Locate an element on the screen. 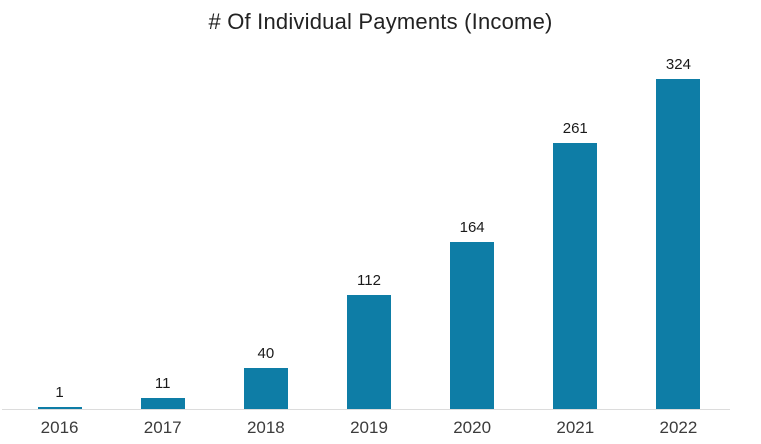 The width and height of the screenshot is (761, 444). bar-column: 11 is located at coordinates (162, 227).